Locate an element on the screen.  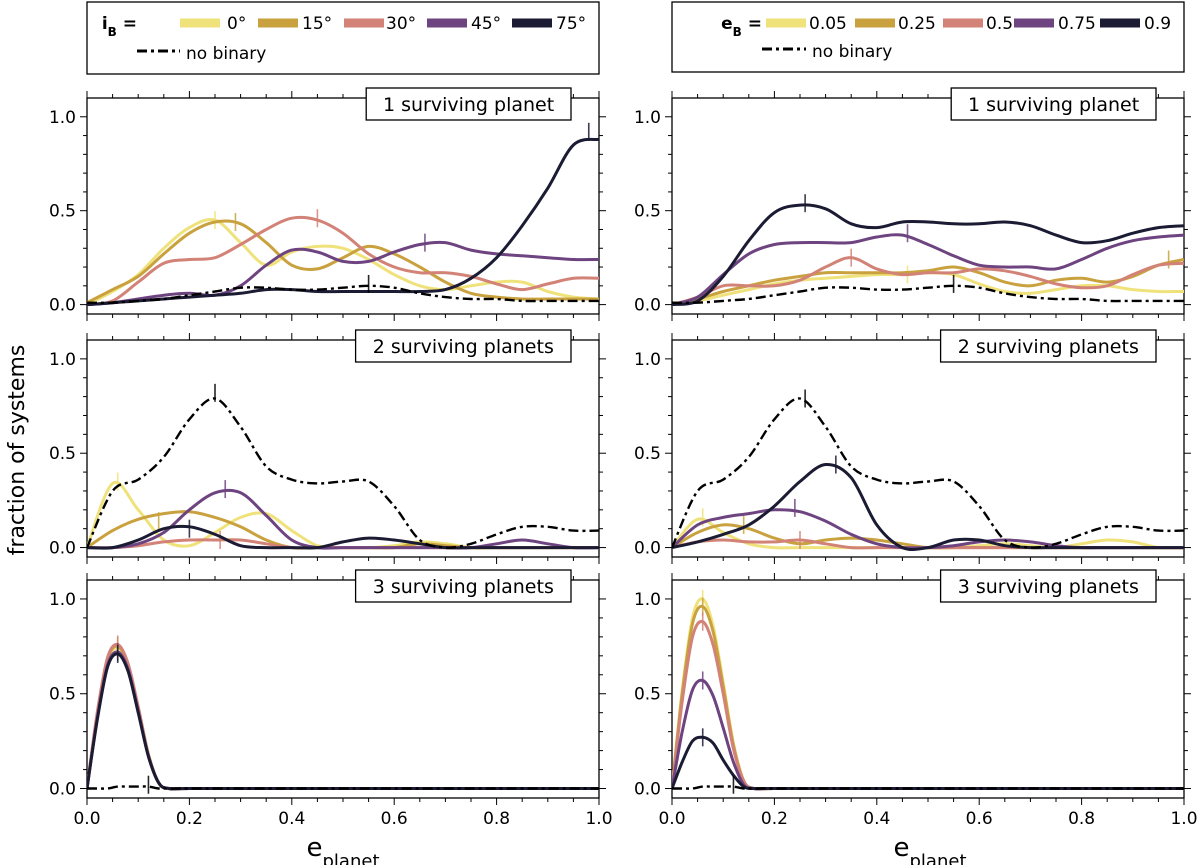
left-panel-2-series-75deg is located at coordinates (343, 537).